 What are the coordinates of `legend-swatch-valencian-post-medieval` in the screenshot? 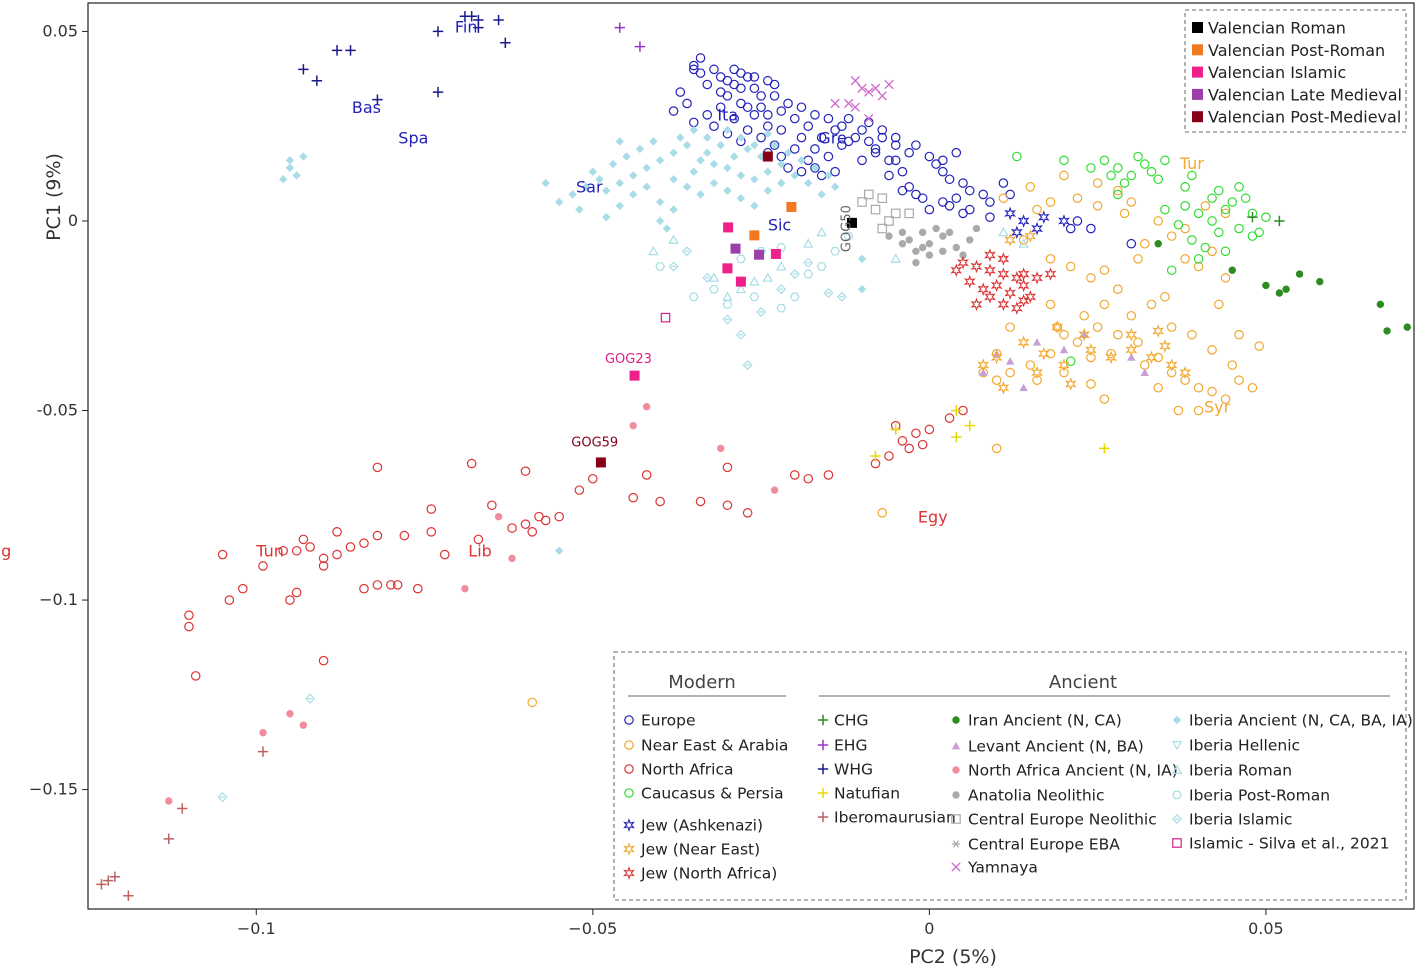 It's located at (1197, 117).